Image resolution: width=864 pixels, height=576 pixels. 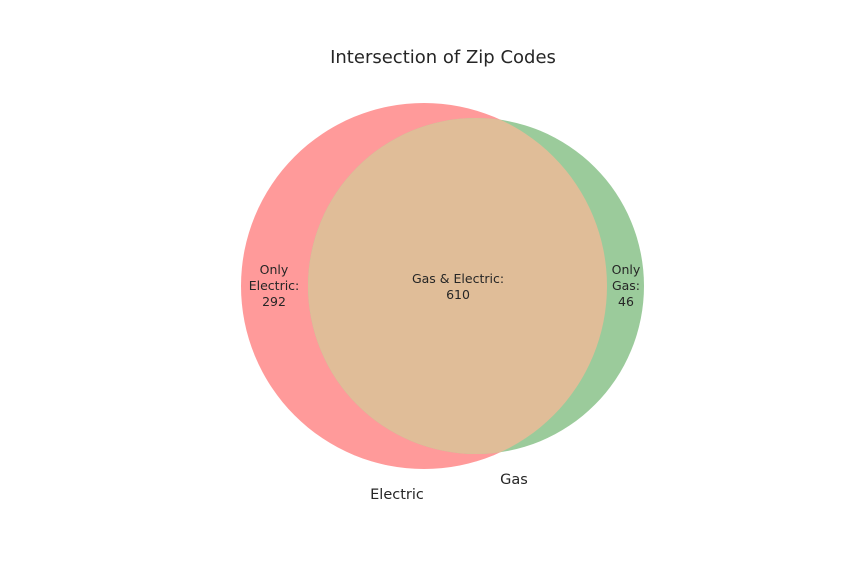 What do you see at coordinates (274, 269) in the screenshot?
I see `only-electric-label-line: Only` at bounding box center [274, 269].